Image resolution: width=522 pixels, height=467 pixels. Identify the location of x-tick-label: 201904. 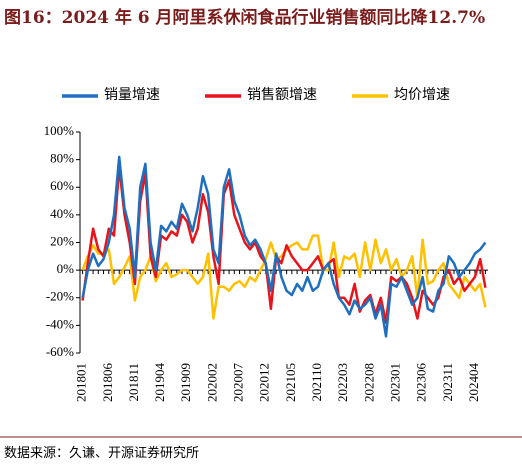
(159, 383).